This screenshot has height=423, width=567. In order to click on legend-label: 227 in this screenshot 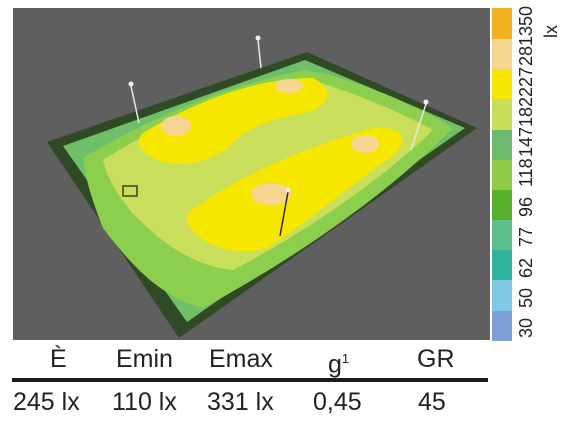, I will do `click(526, 81)`.